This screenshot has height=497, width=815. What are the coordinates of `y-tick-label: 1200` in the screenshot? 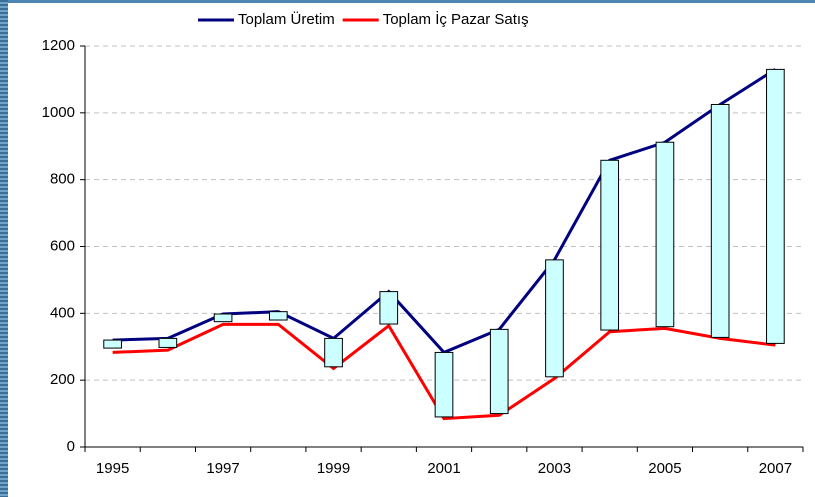 It's located at (58, 45).